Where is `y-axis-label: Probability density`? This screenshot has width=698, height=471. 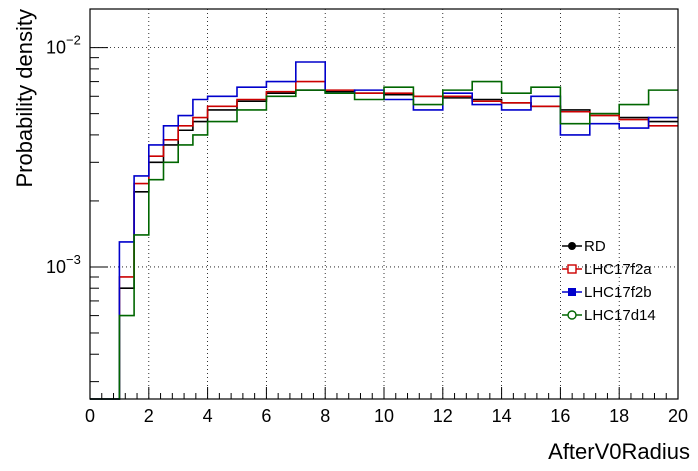
y-axis-label: Probability density is located at coordinates (24, 98).